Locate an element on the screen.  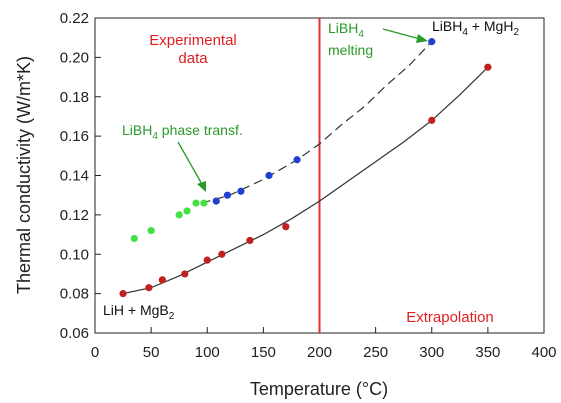
annotation-experimental-line2: data is located at coordinates (193, 58).